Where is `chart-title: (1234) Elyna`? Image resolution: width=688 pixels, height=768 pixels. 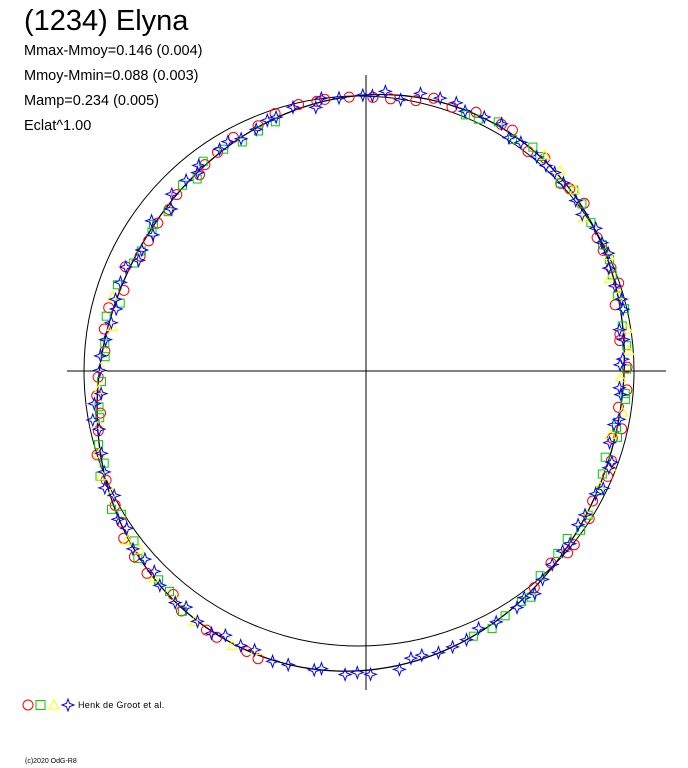
chart-title: (1234) Elyna is located at coordinates (106, 21).